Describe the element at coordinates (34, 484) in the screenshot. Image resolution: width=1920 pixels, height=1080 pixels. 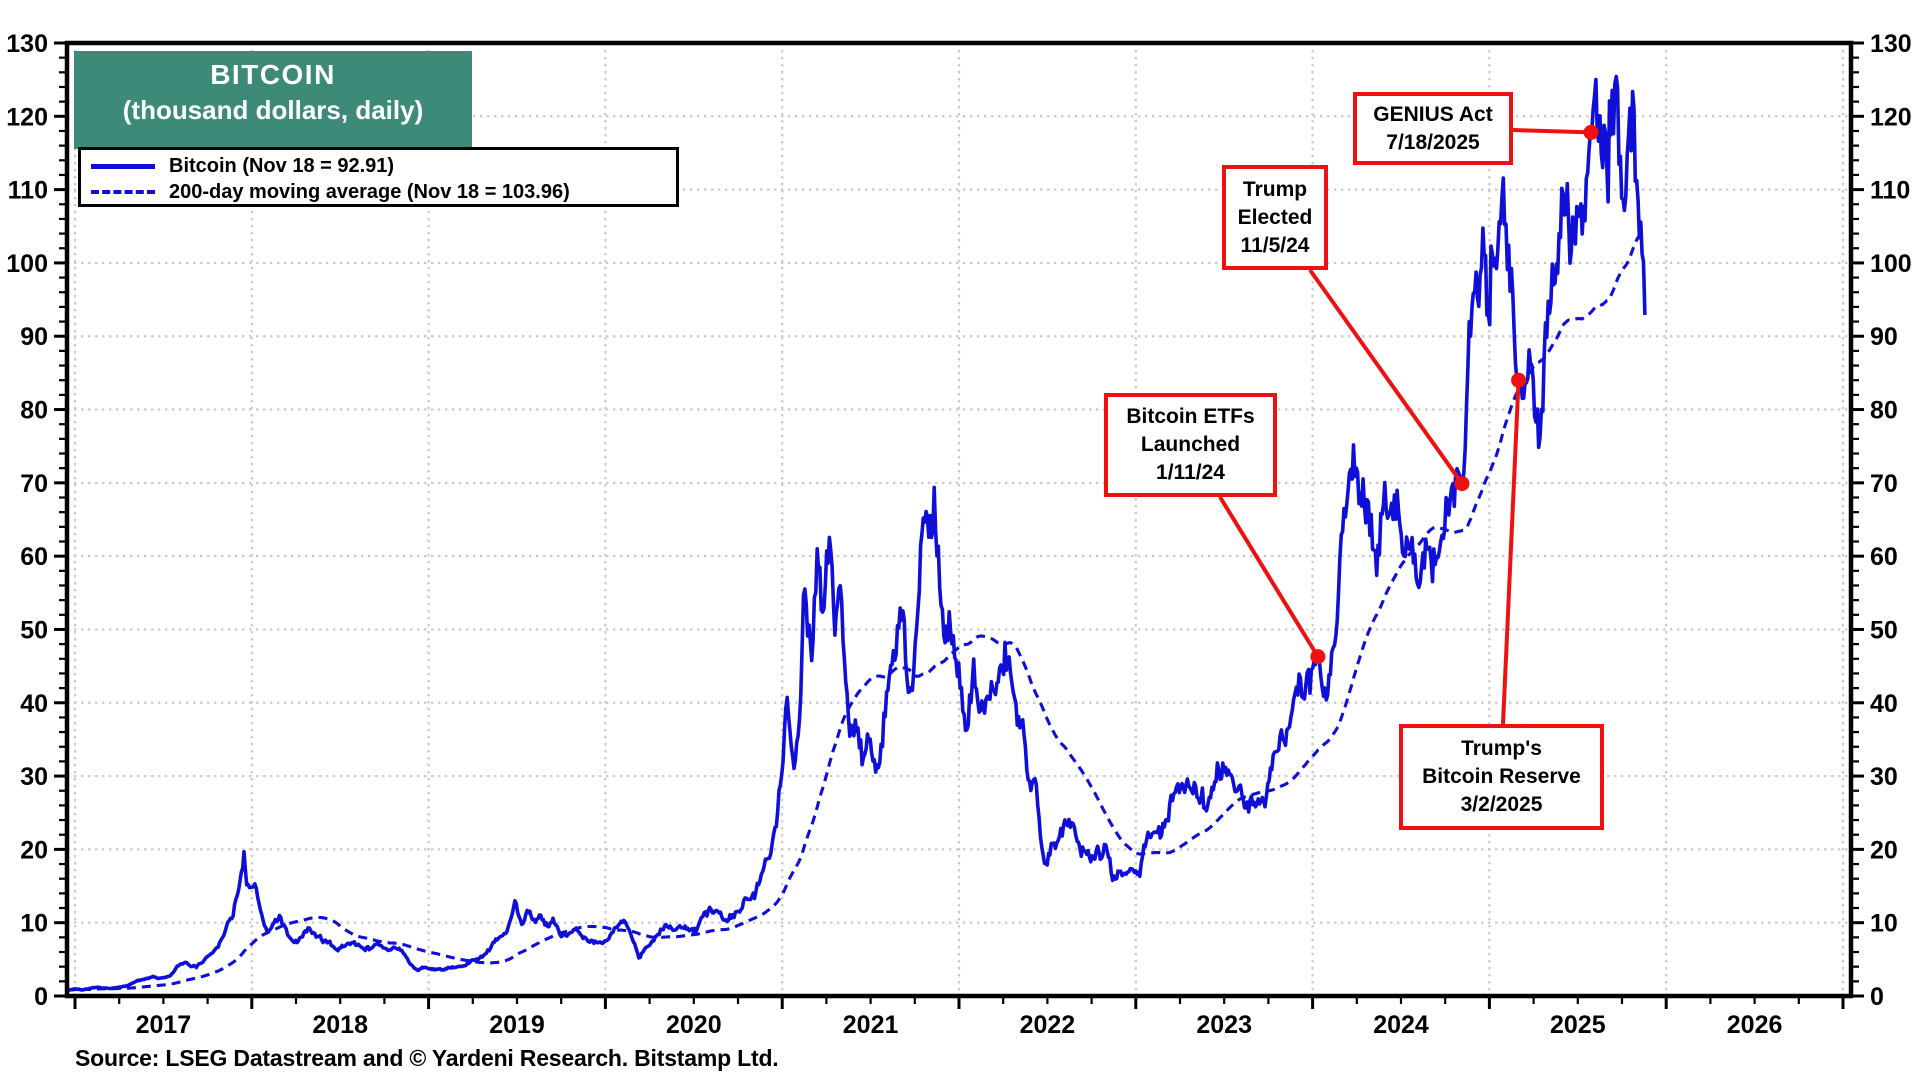
I see `y-axis-label-left: 70` at that location.